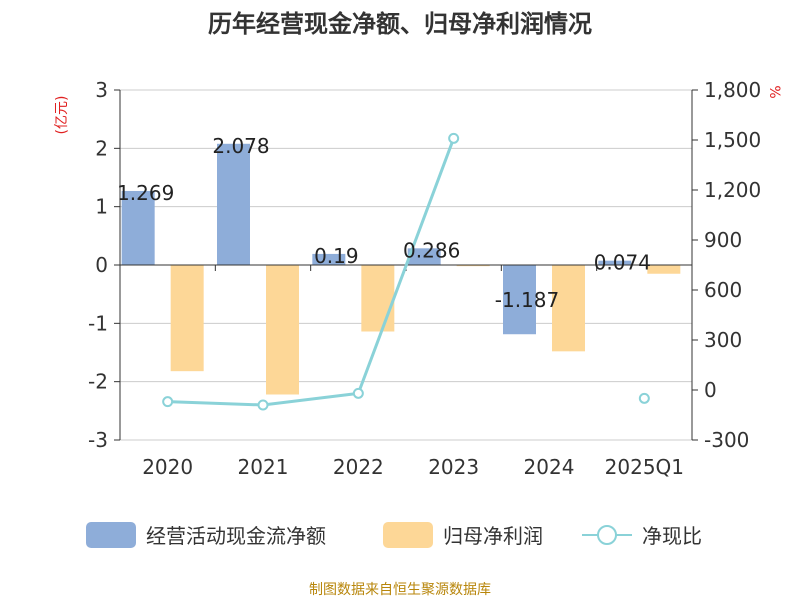 The width and height of the screenshot is (800, 600). I want to click on right-tick-label: 0, so click(710, 390).